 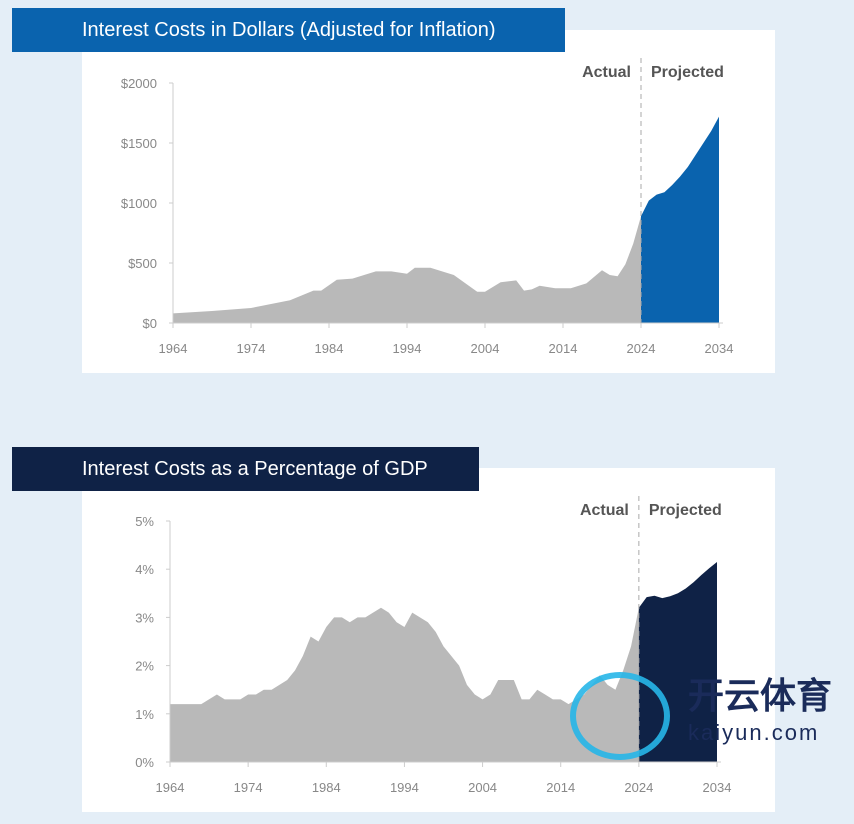 What do you see at coordinates (144, 617) in the screenshot?
I see `y-tick-label: 3%` at bounding box center [144, 617].